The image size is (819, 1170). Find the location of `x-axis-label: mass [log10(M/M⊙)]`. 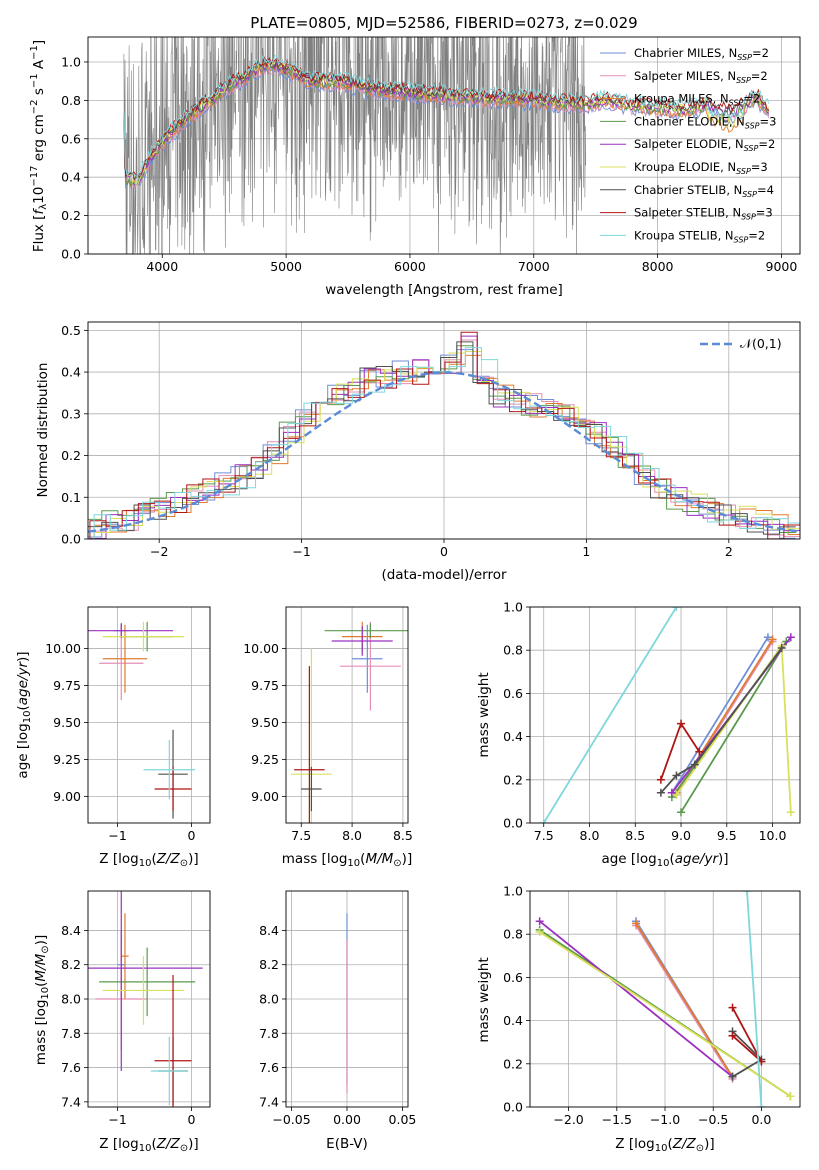

x-axis-label: mass [log10(M/M⊙)] is located at coordinates (347, 860).